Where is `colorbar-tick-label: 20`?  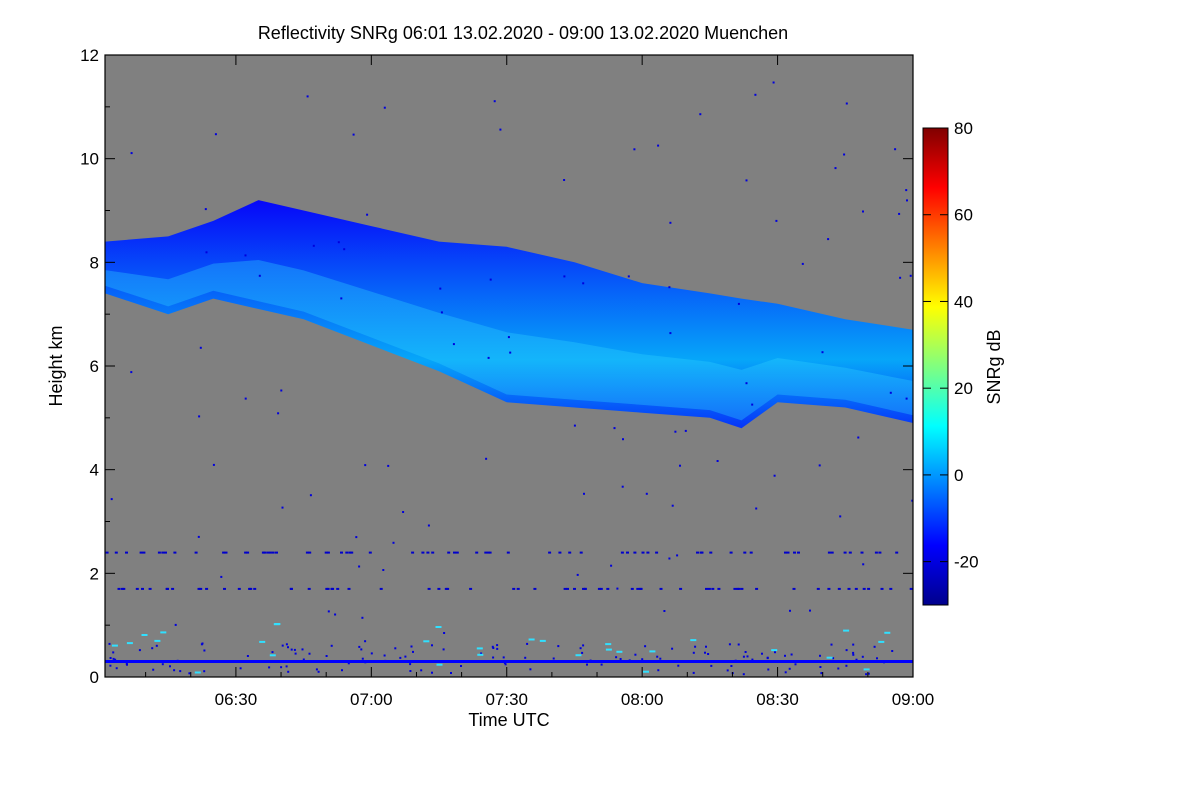 colorbar-tick-label: 20 is located at coordinates (963, 388).